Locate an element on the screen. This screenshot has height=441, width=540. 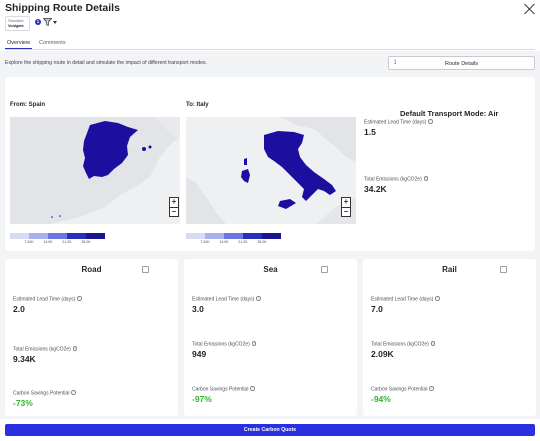
default-mode-title: Default Transport Mode: Air is located at coordinates (449, 113).